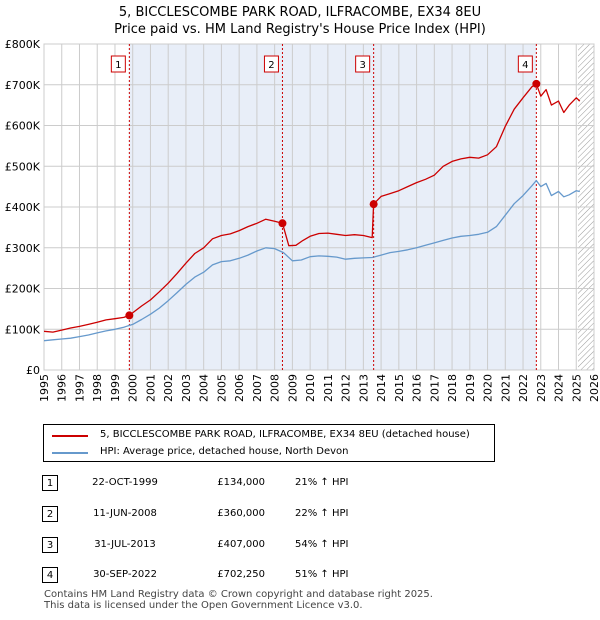  I want to click on x-tick-label: 2024, so click(559, 388).